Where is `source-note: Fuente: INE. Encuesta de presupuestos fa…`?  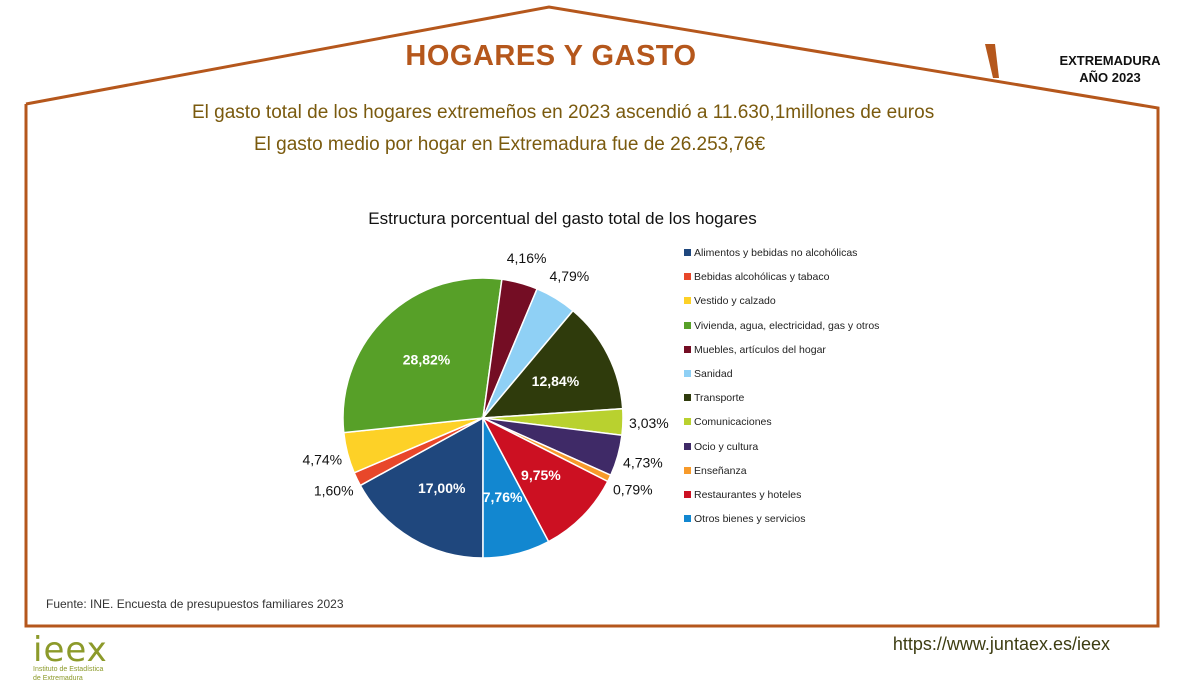
source-note: Fuente: INE. Encuesta de presupuestos fa… is located at coordinates (195, 604).